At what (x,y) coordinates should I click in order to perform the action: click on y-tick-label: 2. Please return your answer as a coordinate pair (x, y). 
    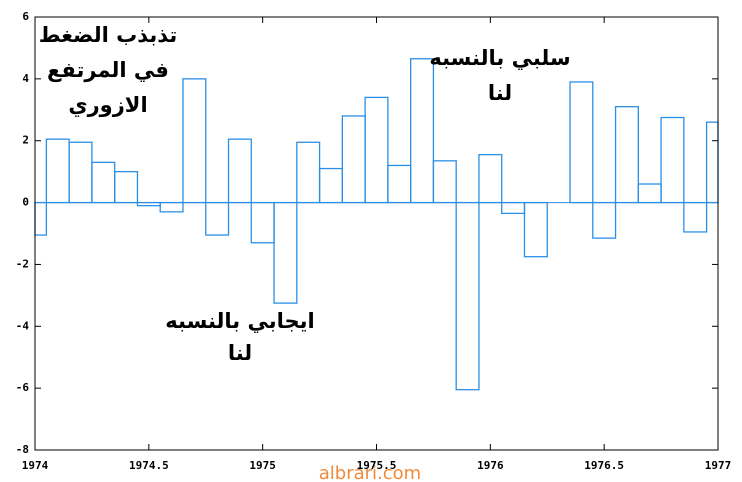
    Looking at the image, I should click on (25, 140).